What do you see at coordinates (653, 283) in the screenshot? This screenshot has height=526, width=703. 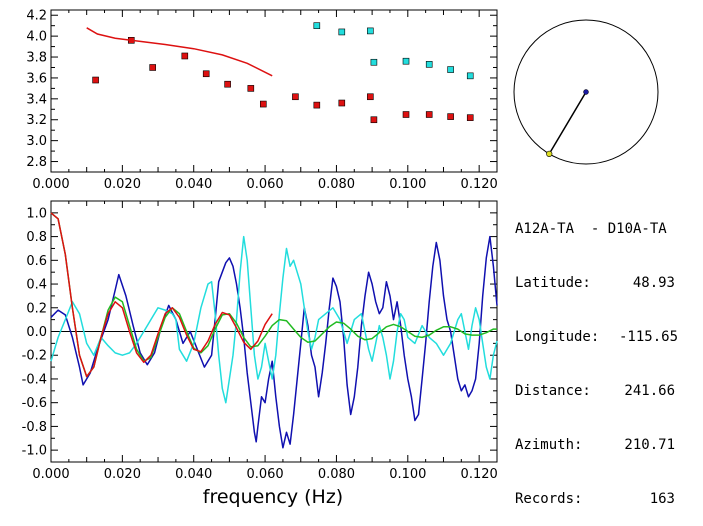 I see `info-value: 48.93` at bounding box center [653, 283].